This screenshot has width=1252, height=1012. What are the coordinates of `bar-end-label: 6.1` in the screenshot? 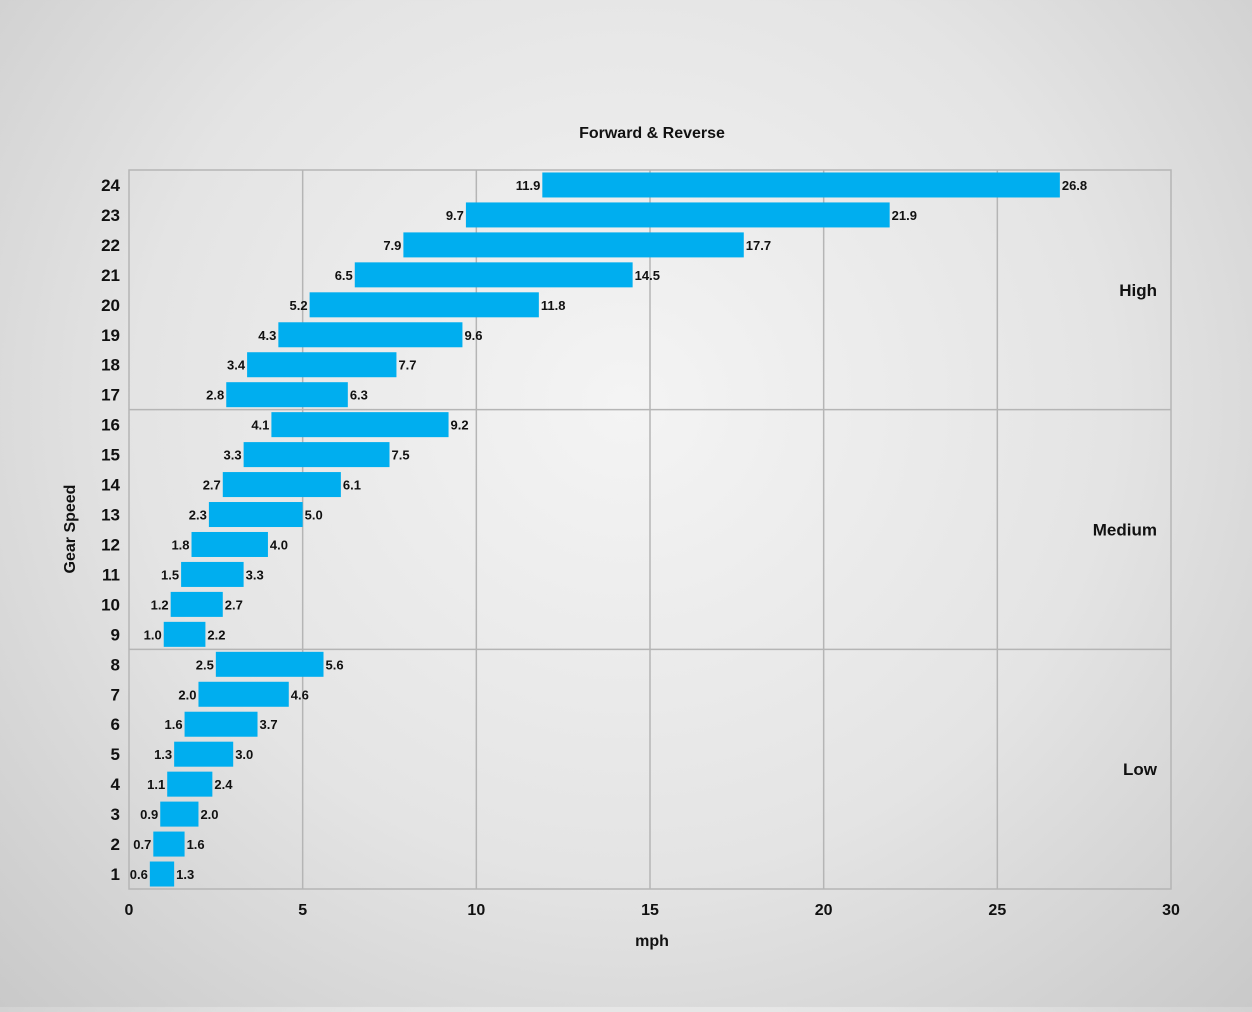 It's located at (352, 485).